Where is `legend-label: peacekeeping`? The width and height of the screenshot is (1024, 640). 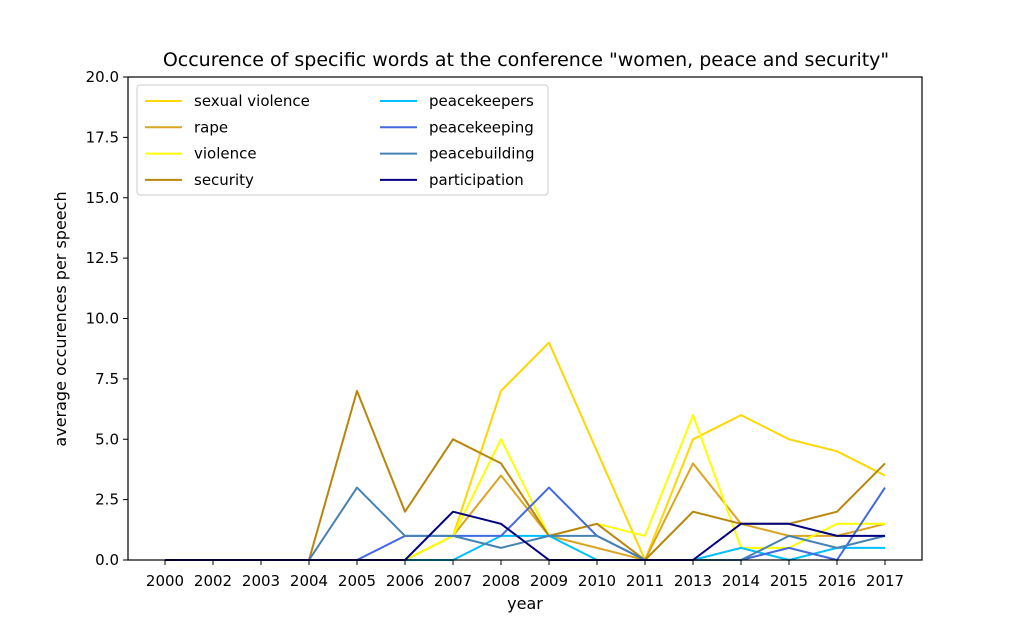 legend-label: peacekeeping is located at coordinates (481, 127).